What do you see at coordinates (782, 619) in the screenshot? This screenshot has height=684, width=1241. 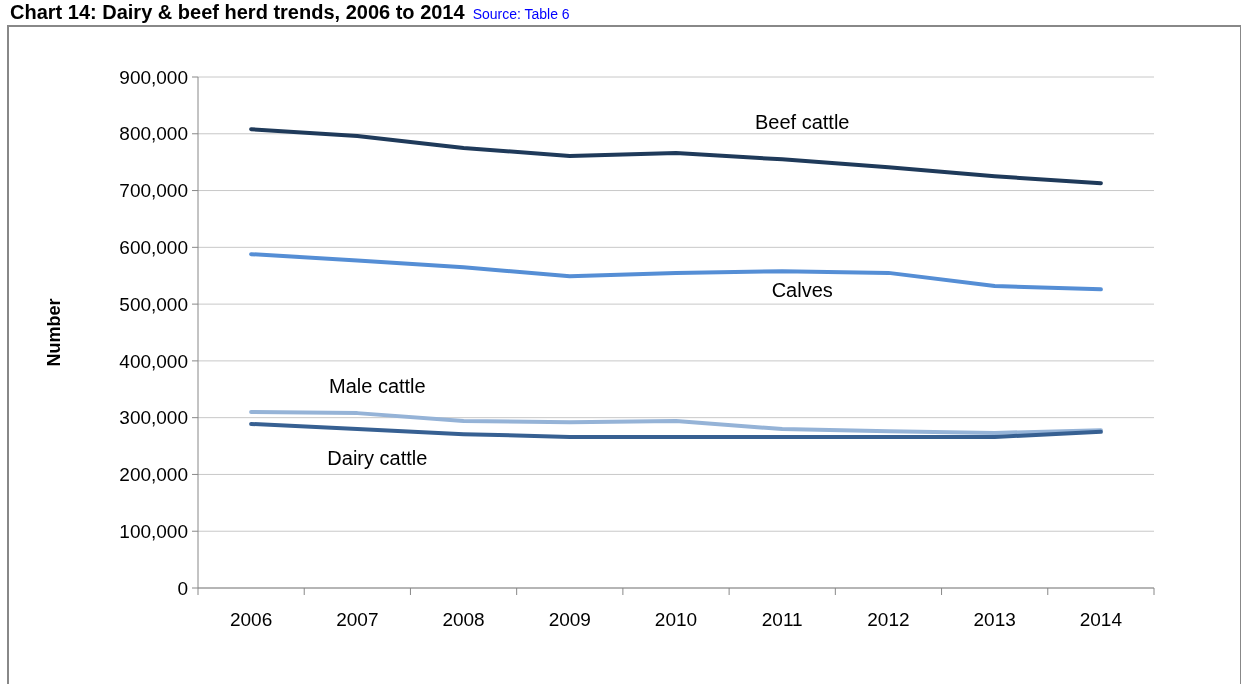 I see `x-tick-label: 2011` at bounding box center [782, 619].